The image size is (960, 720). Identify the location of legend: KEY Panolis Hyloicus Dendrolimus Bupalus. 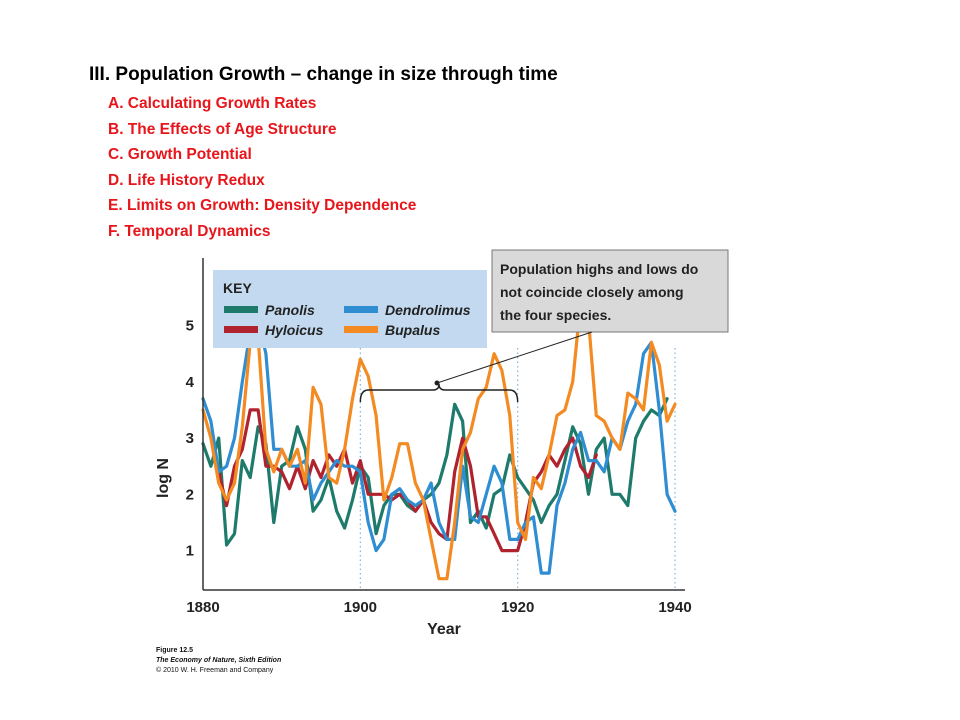
(350, 309).